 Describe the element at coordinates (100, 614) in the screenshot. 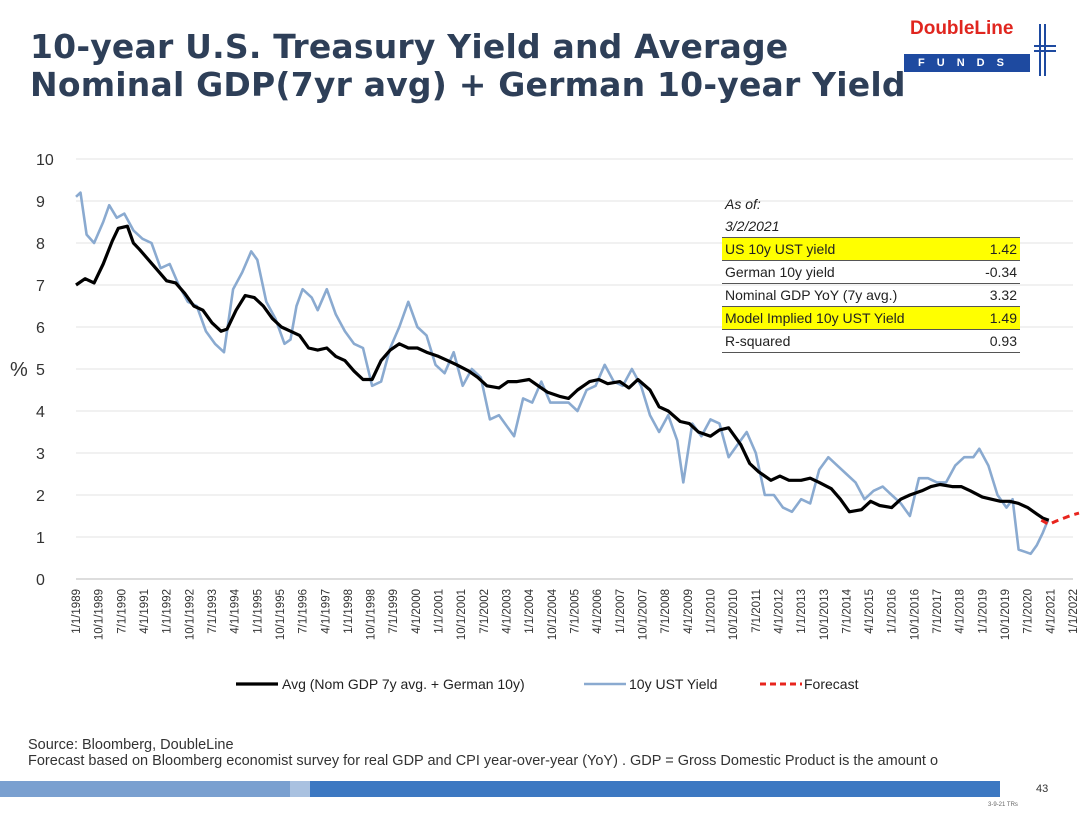

I see `x-tick-label: 10/1/1989` at that location.